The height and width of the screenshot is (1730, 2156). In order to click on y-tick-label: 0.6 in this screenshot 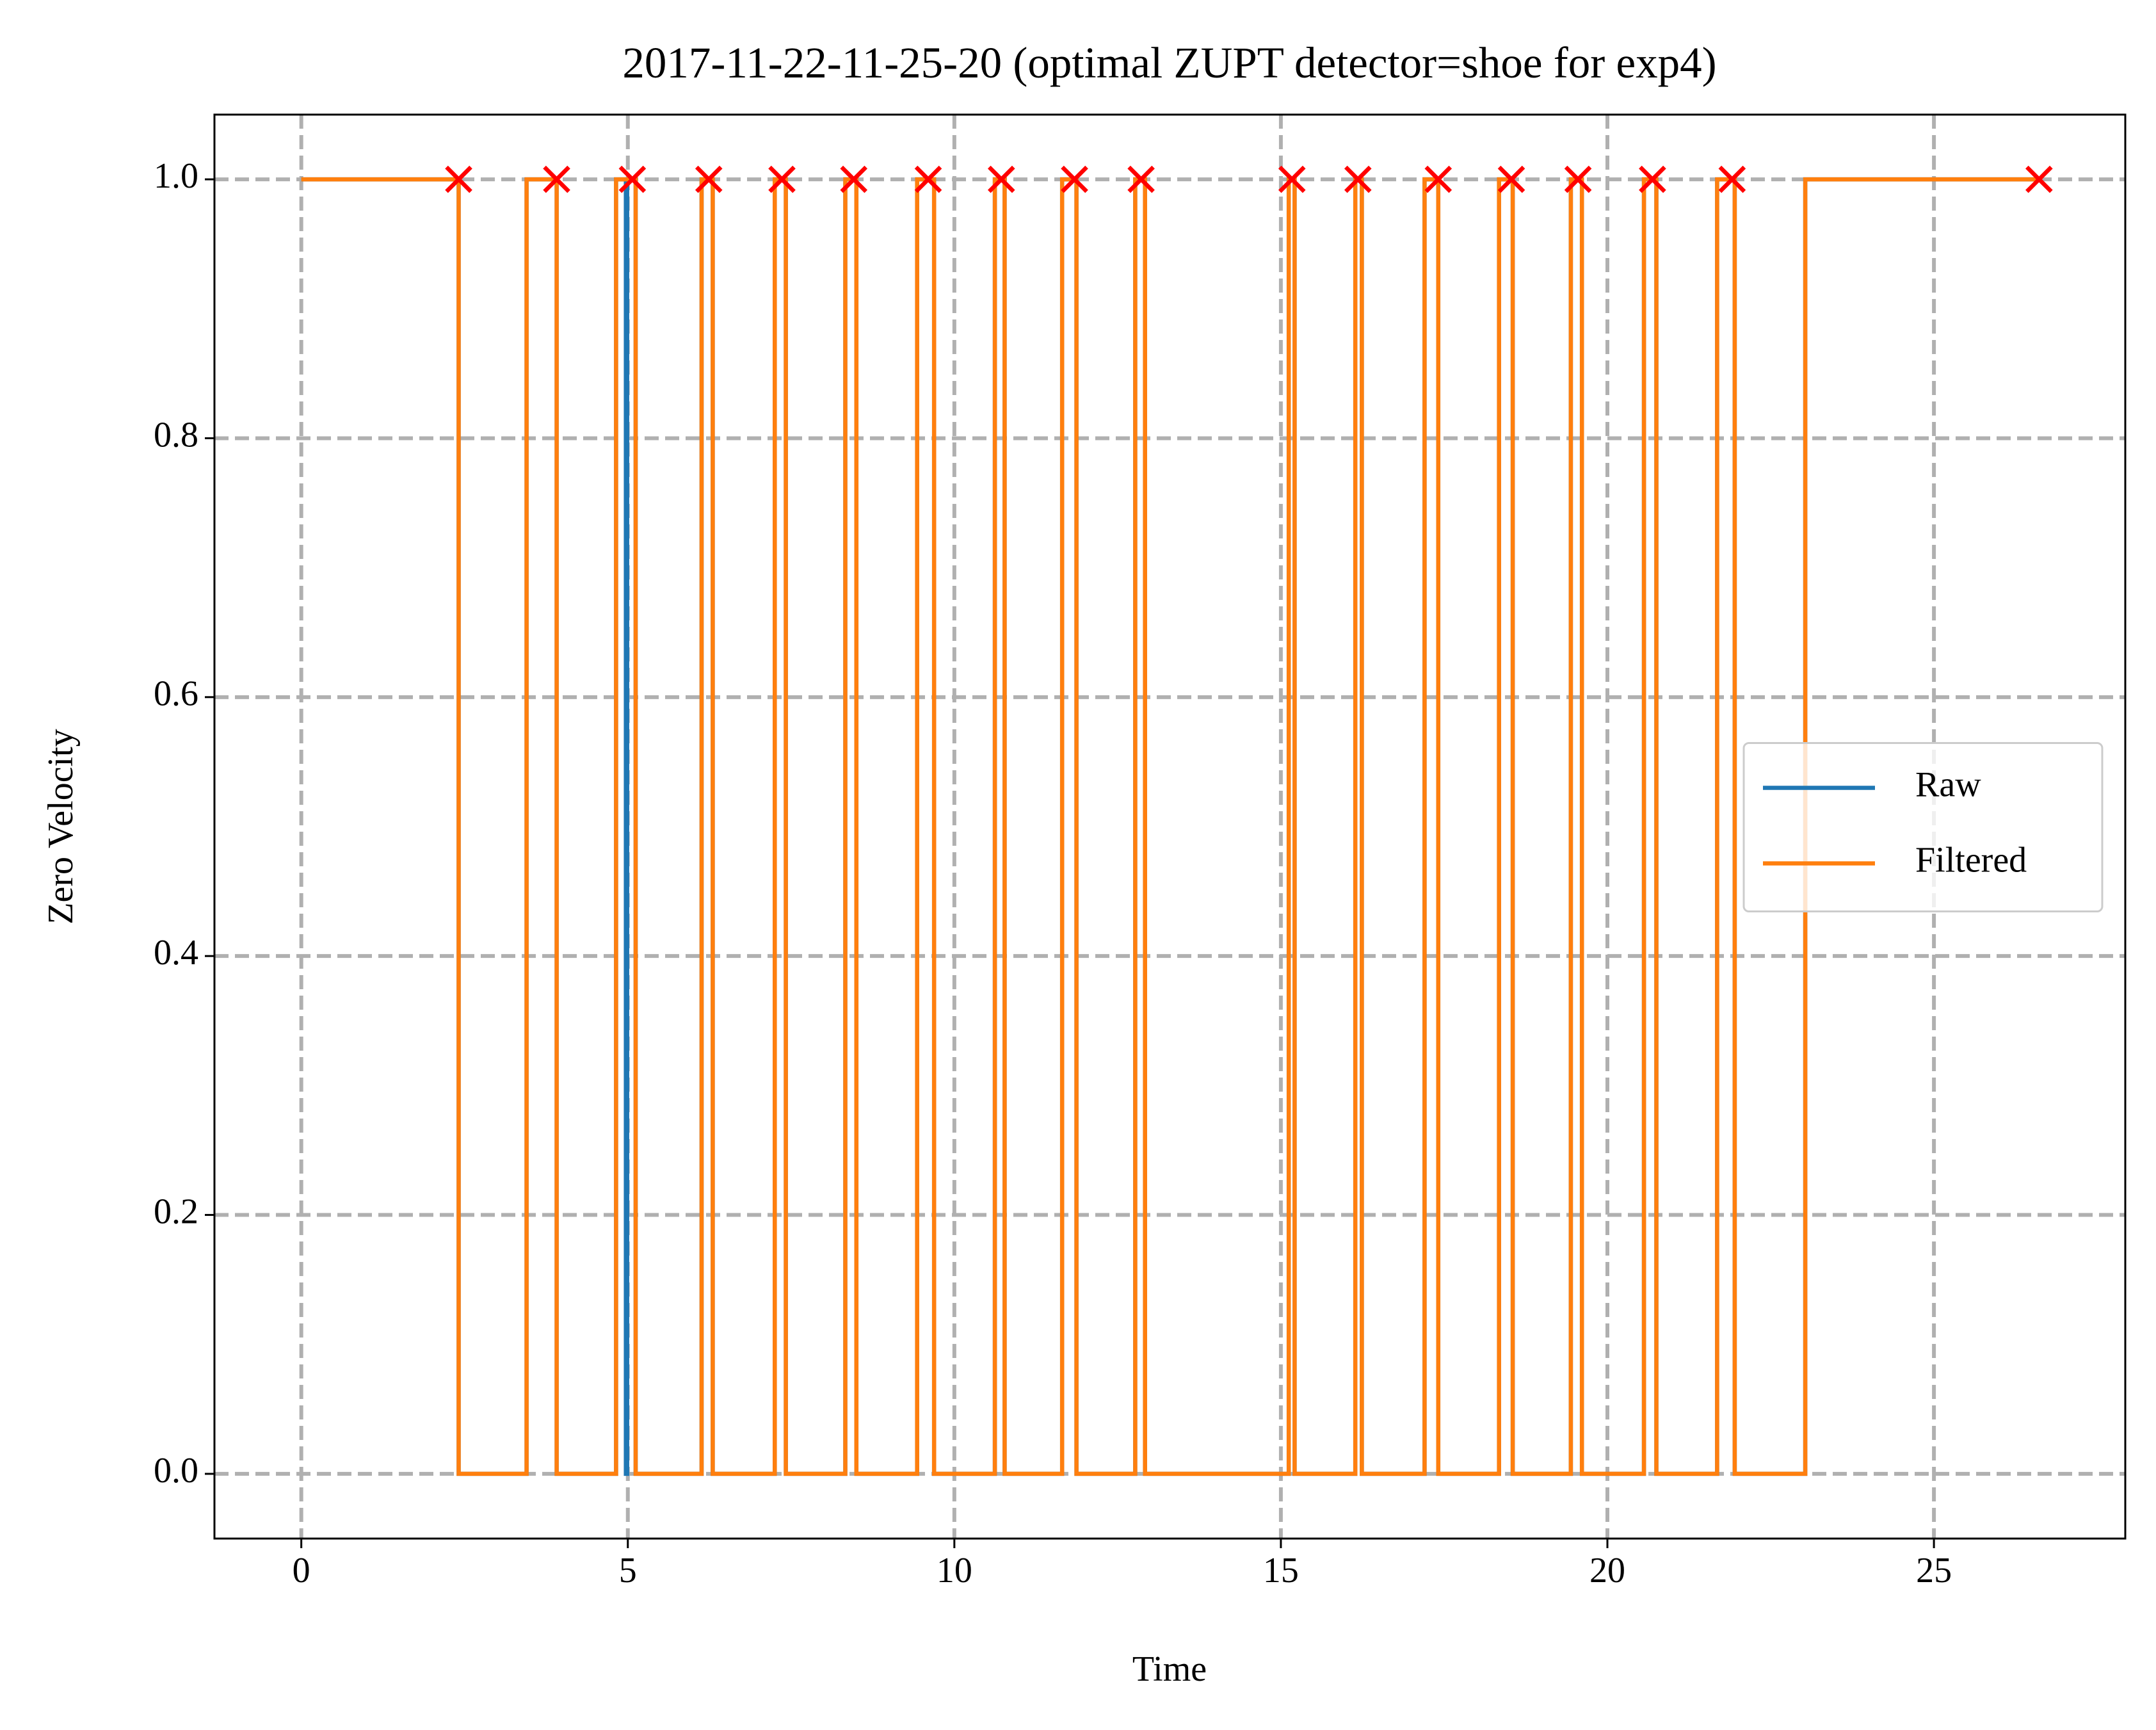, I will do `click(176, 694)`.